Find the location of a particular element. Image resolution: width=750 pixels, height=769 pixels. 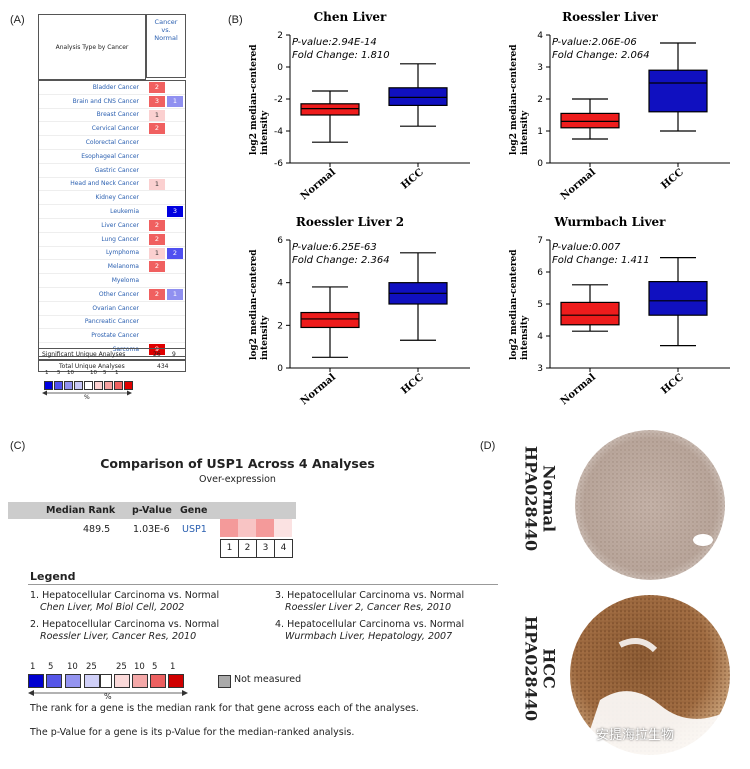

cancer-name-link: Esophageal Cancer is located at coordinates (110, 156).